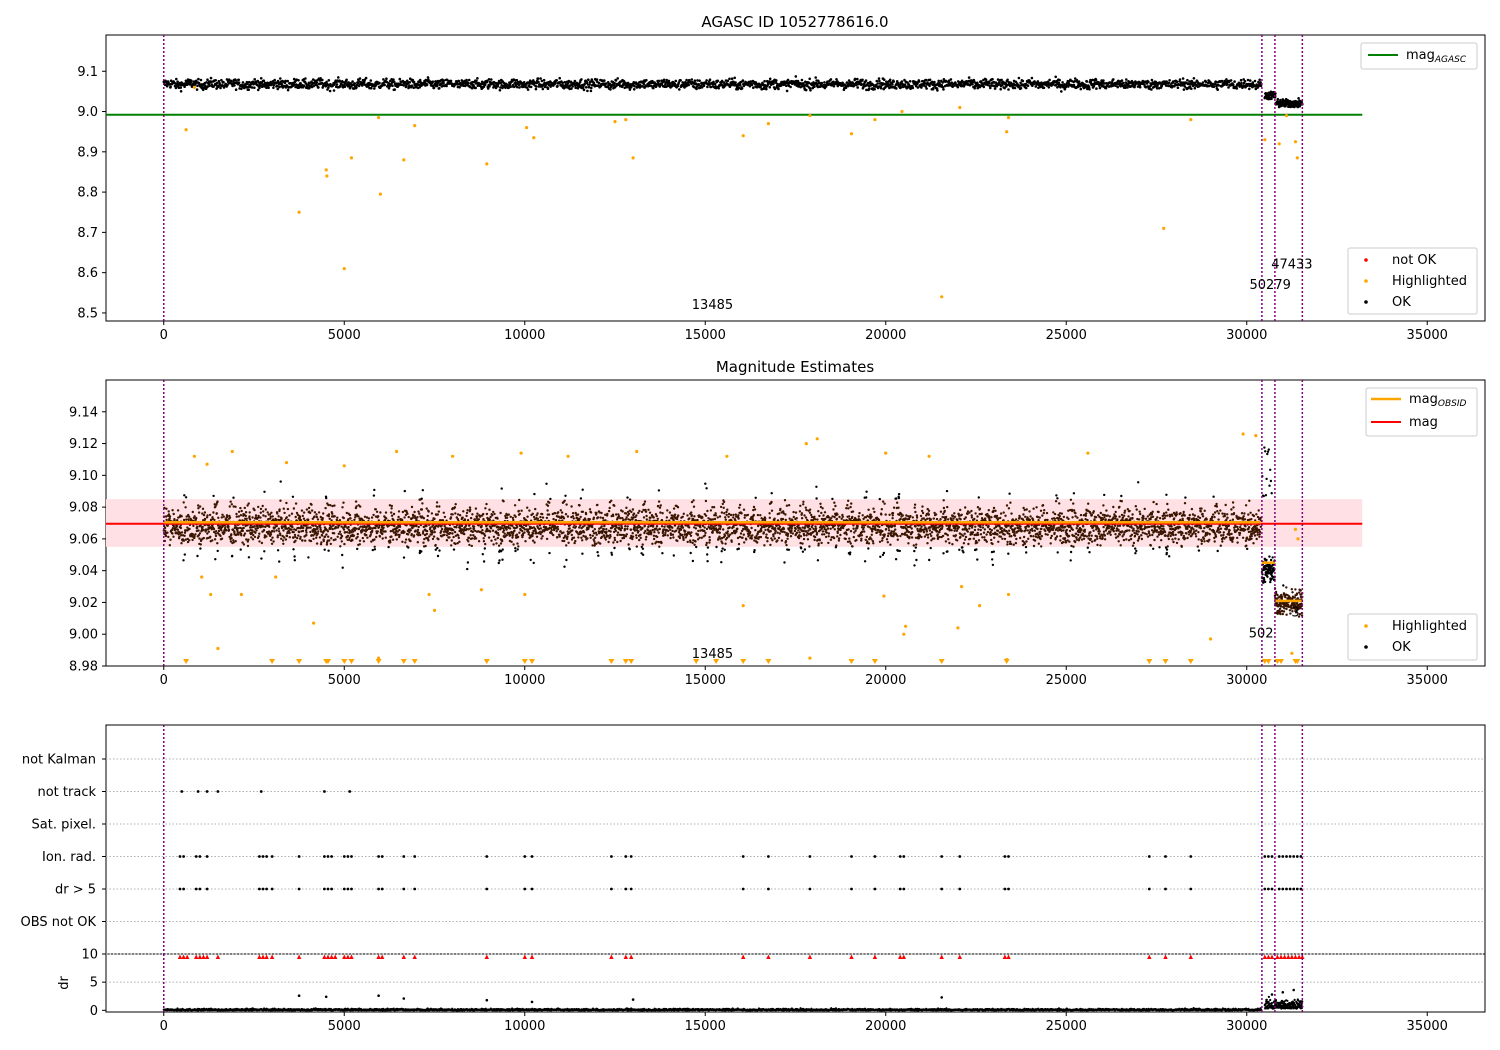 This screenshot has height=1050, width=1500. Describe the element at coordinates (712, 305) in the screenshot. I see `observation-annotation: 13485` at that location.